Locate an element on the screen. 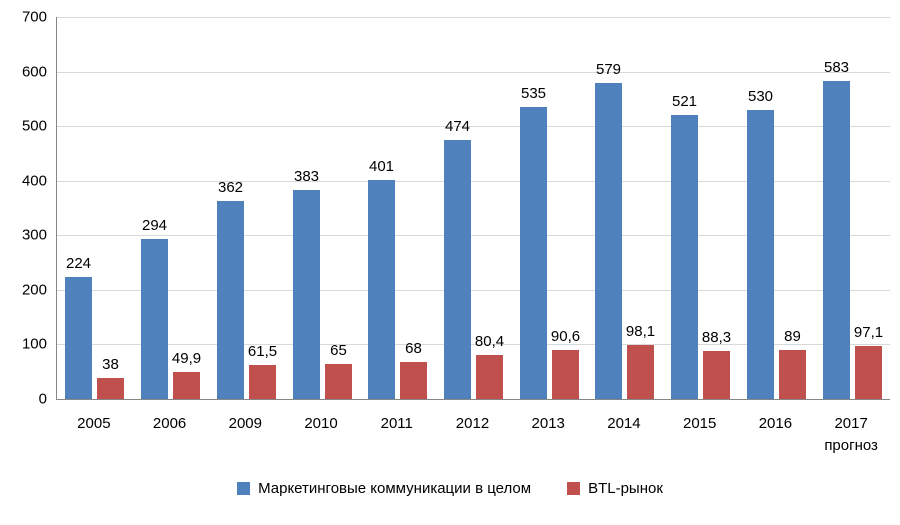 The height and width of the screenshot is (525, 900). y-axis-labels: 0 100 200 300 400 500 600 700 is located at coordinates (28, 208).